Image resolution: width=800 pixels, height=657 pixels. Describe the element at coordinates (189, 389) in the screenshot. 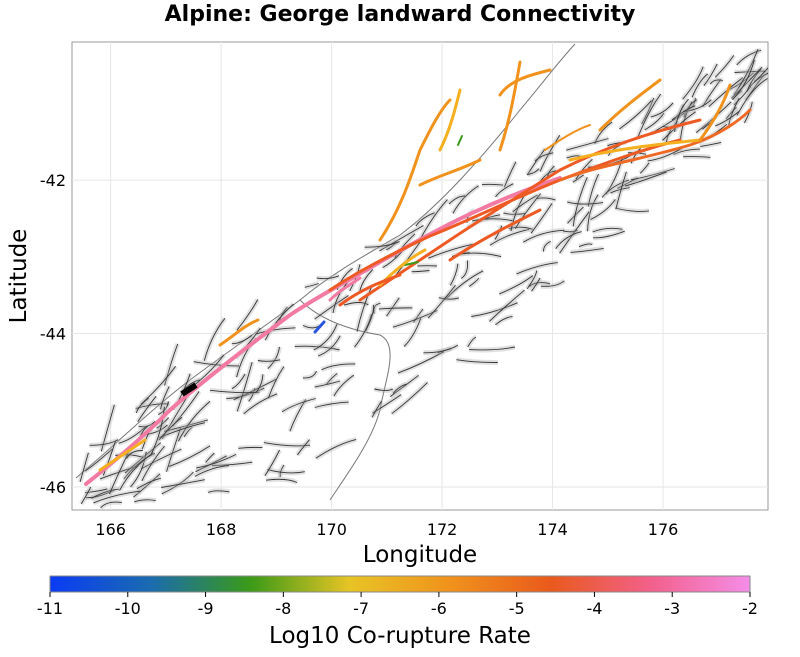

I see `source-fault-section` at that location.